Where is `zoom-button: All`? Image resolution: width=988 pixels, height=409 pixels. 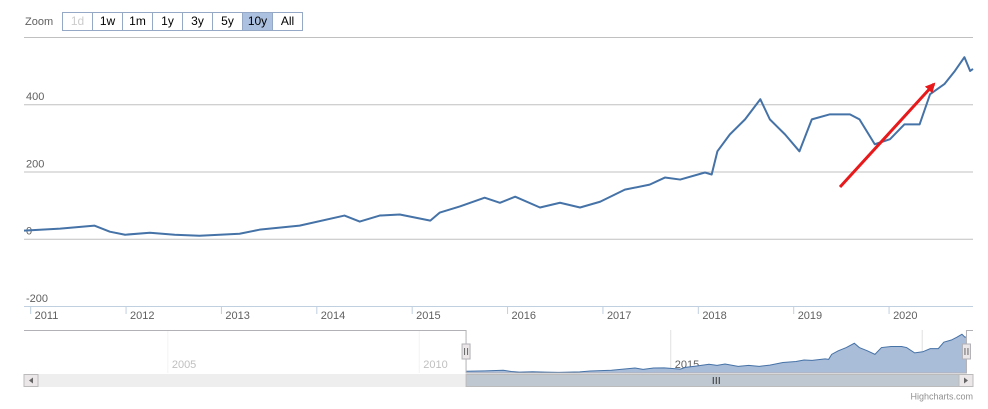
zoom-button: All is located at coordinates (287, 21).